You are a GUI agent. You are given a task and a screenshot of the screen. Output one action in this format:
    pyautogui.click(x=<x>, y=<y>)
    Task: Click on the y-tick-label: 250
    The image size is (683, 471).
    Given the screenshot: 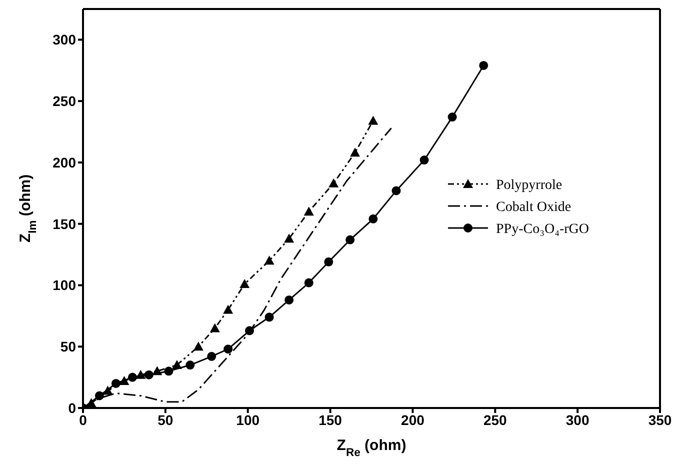 What is the action you would take?
    pyautogui.click(x=64, y=101)
    